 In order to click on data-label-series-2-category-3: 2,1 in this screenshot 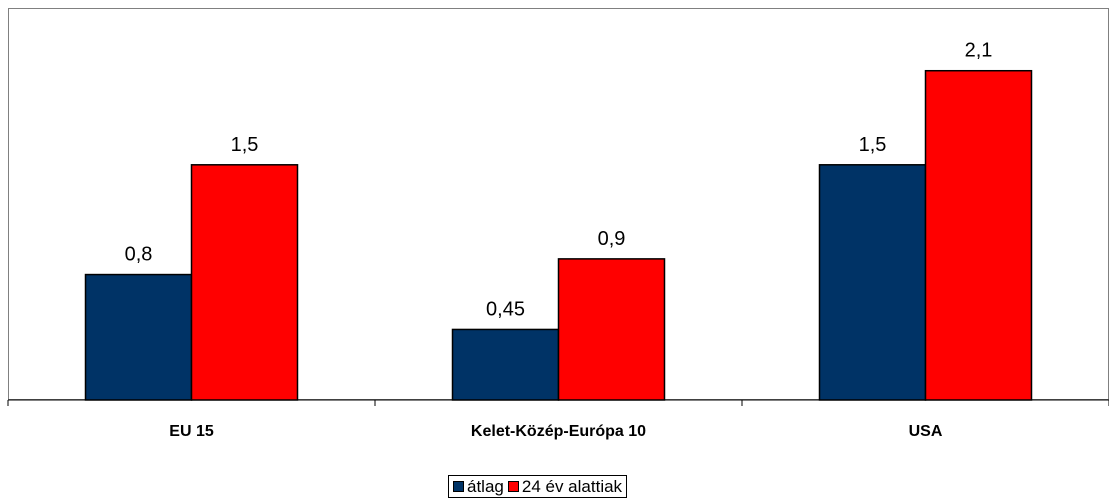, I will do `click(979, 51)`.